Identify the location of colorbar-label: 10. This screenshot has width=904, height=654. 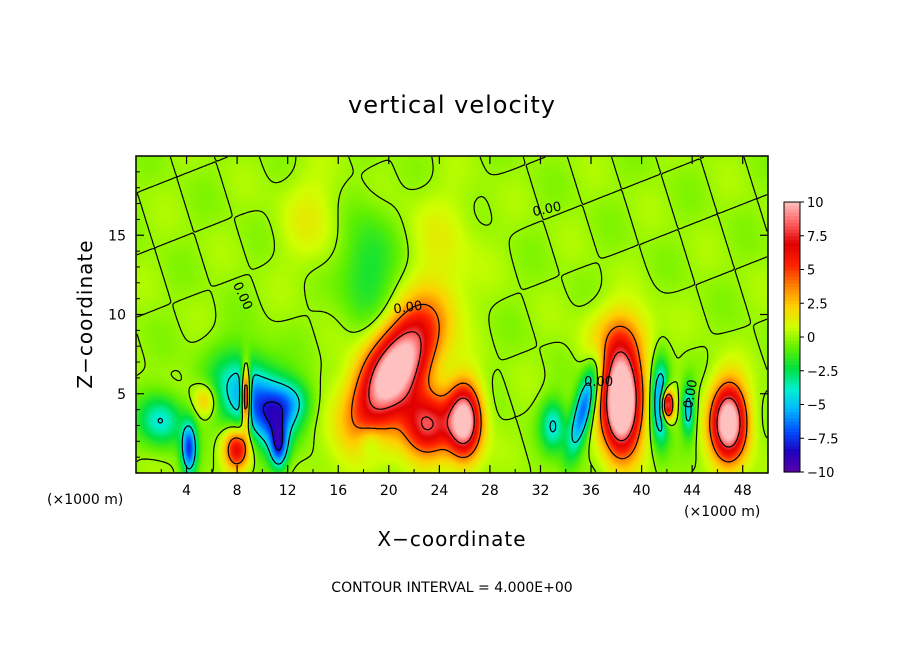
(815, 203).